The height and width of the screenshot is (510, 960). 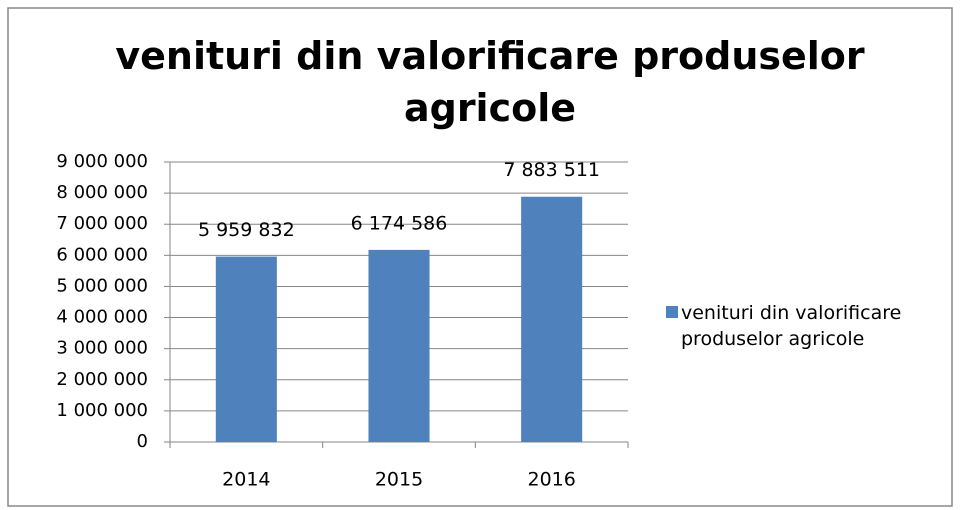 I want to click on y-tick-label: 2 000 000, so click(x=102, y=379).